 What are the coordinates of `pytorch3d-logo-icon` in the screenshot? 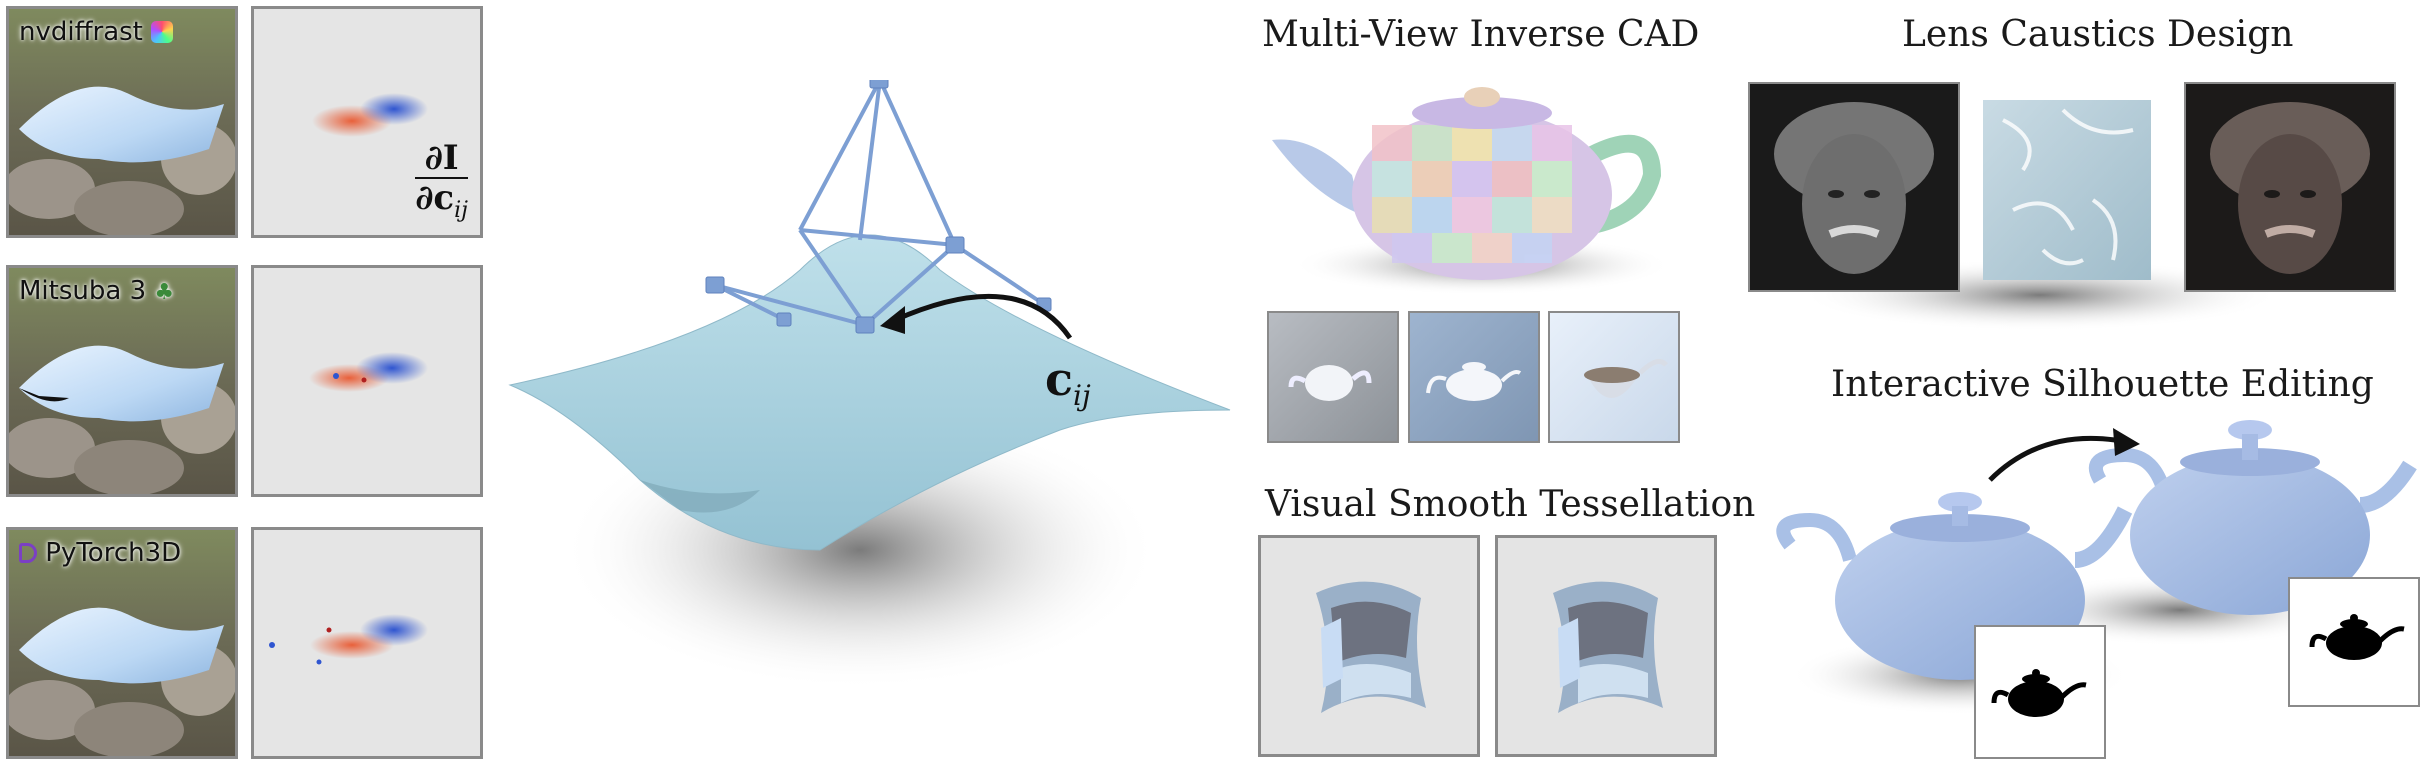 It's located at (28, 553).